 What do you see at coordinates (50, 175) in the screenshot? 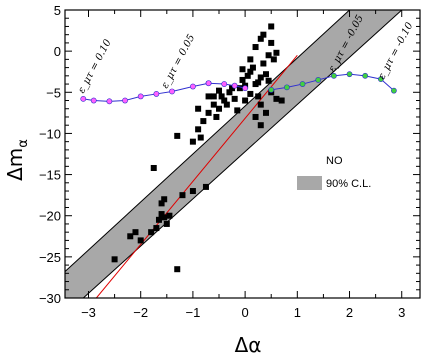
I see `y-tick-label: −15` at bounding box center [50, 175].